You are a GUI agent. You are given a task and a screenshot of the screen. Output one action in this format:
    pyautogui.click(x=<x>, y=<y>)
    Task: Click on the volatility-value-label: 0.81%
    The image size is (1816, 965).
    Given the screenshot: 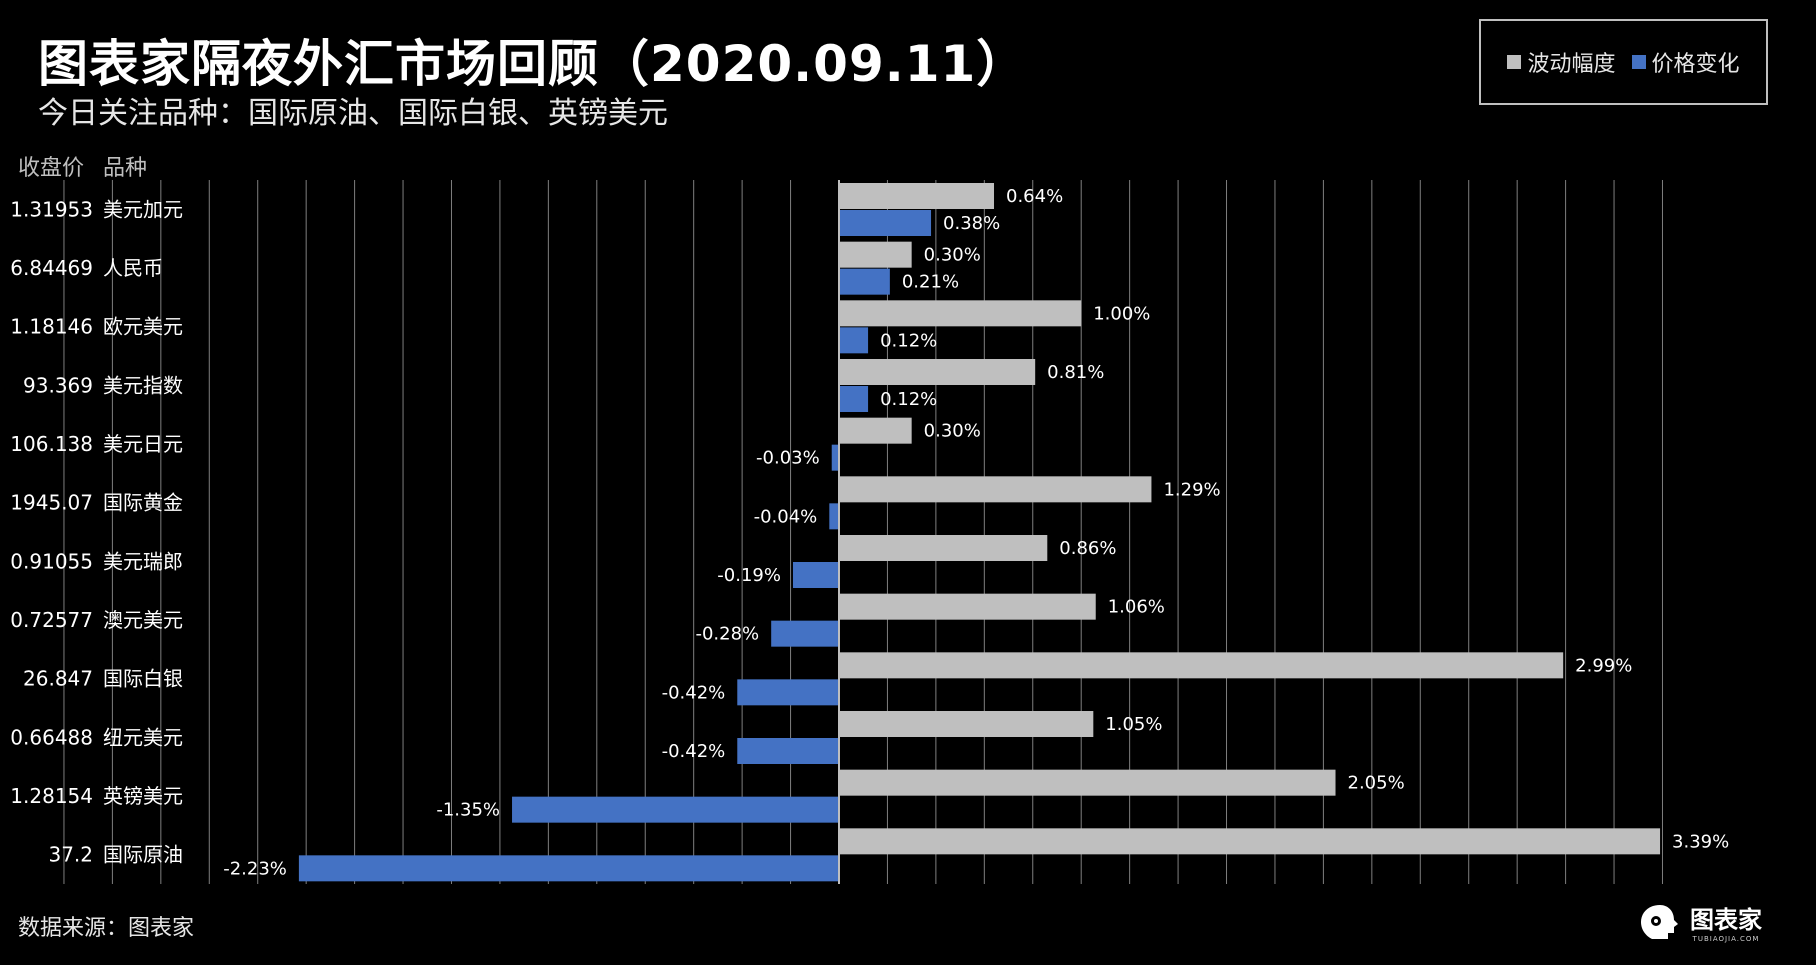 What is the action you would take?
    pyautogui.click(x=1075, y=372)
    